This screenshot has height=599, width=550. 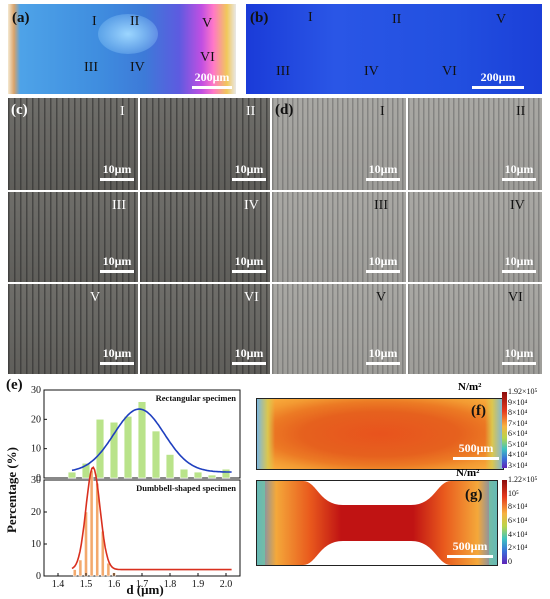 I want to click on panel-c-label: (c), so click(x=19, y=110).